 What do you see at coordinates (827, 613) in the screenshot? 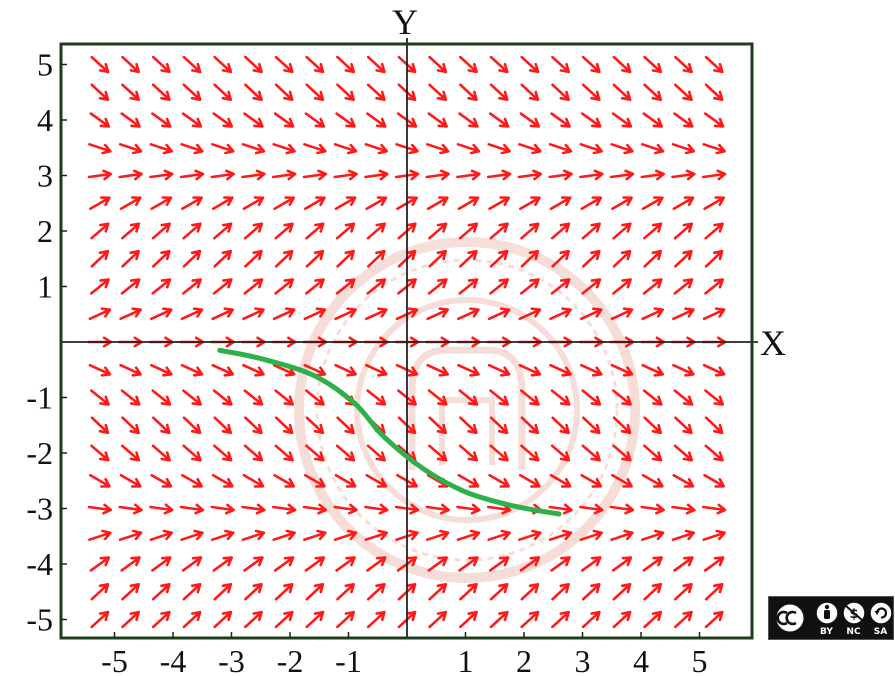
I see `by-icon` at bounding box center [827, 613].